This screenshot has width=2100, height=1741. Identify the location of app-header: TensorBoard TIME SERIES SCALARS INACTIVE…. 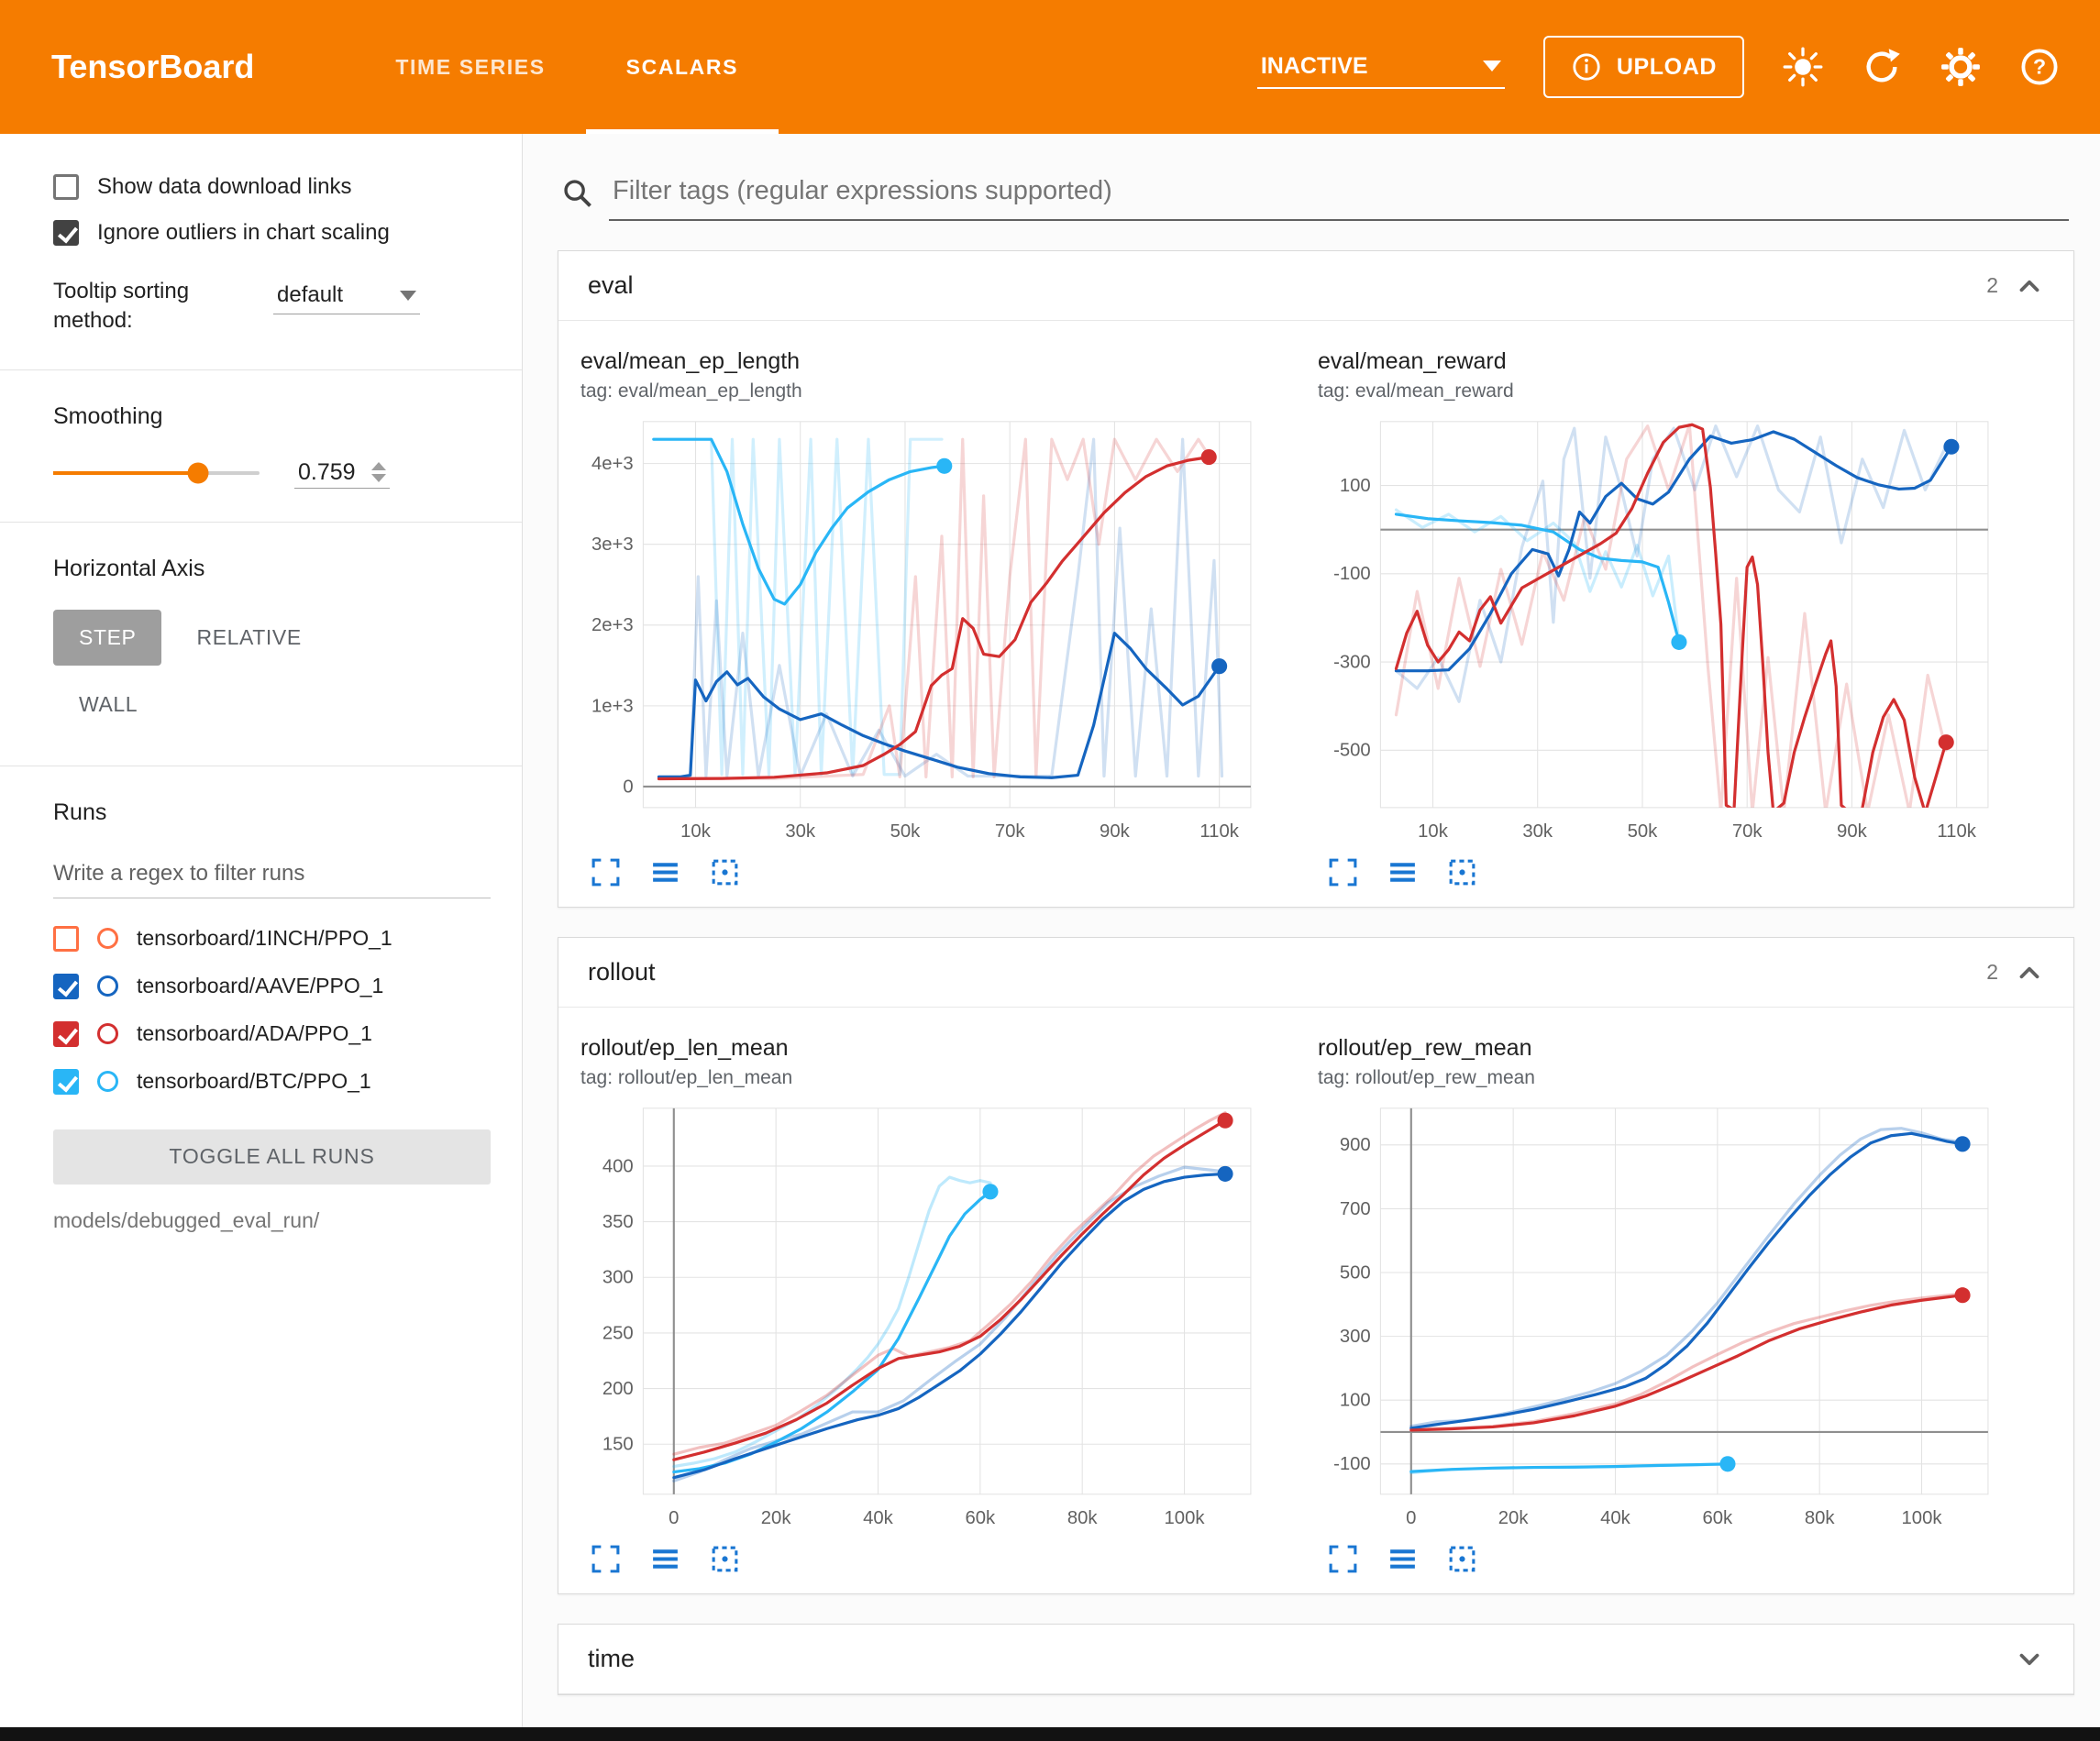
(1050, 67).